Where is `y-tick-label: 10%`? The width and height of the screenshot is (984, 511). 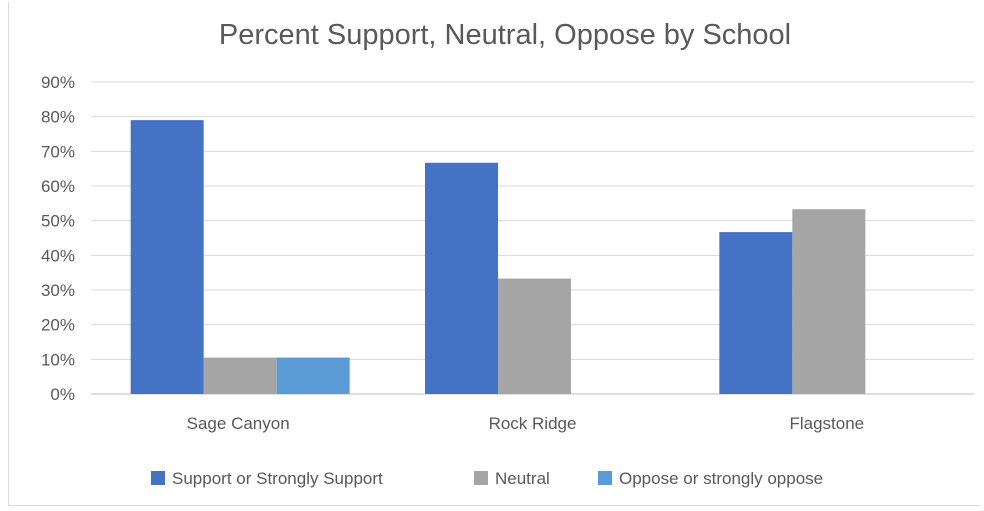 y-tick-label: 10% is located at coordinates (58, 359).